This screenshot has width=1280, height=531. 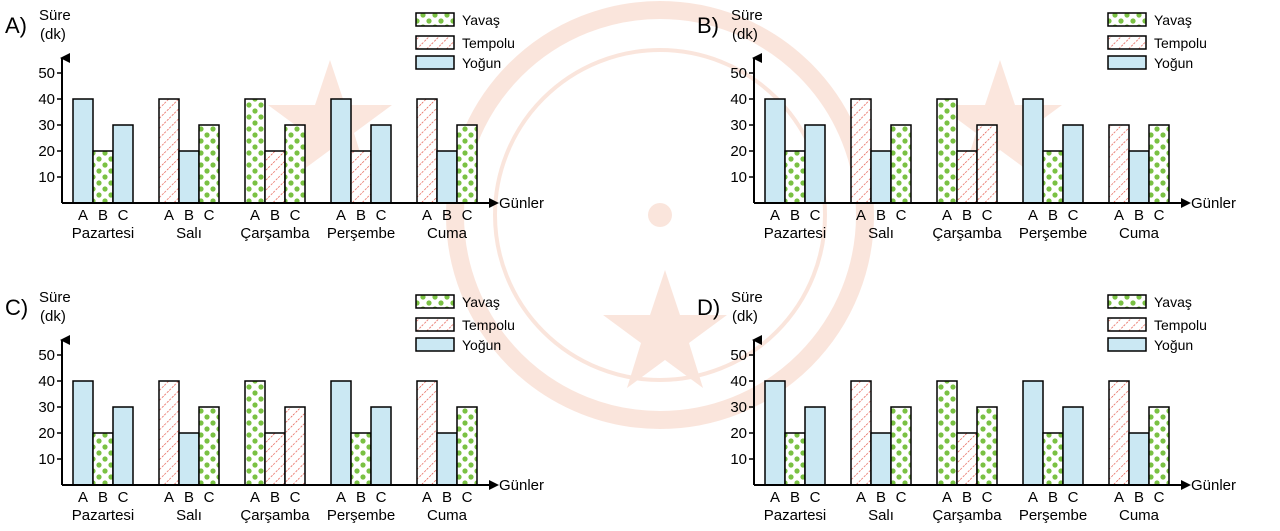 I want to click on day-label: Pazartesi, so click(x=795, y=233).